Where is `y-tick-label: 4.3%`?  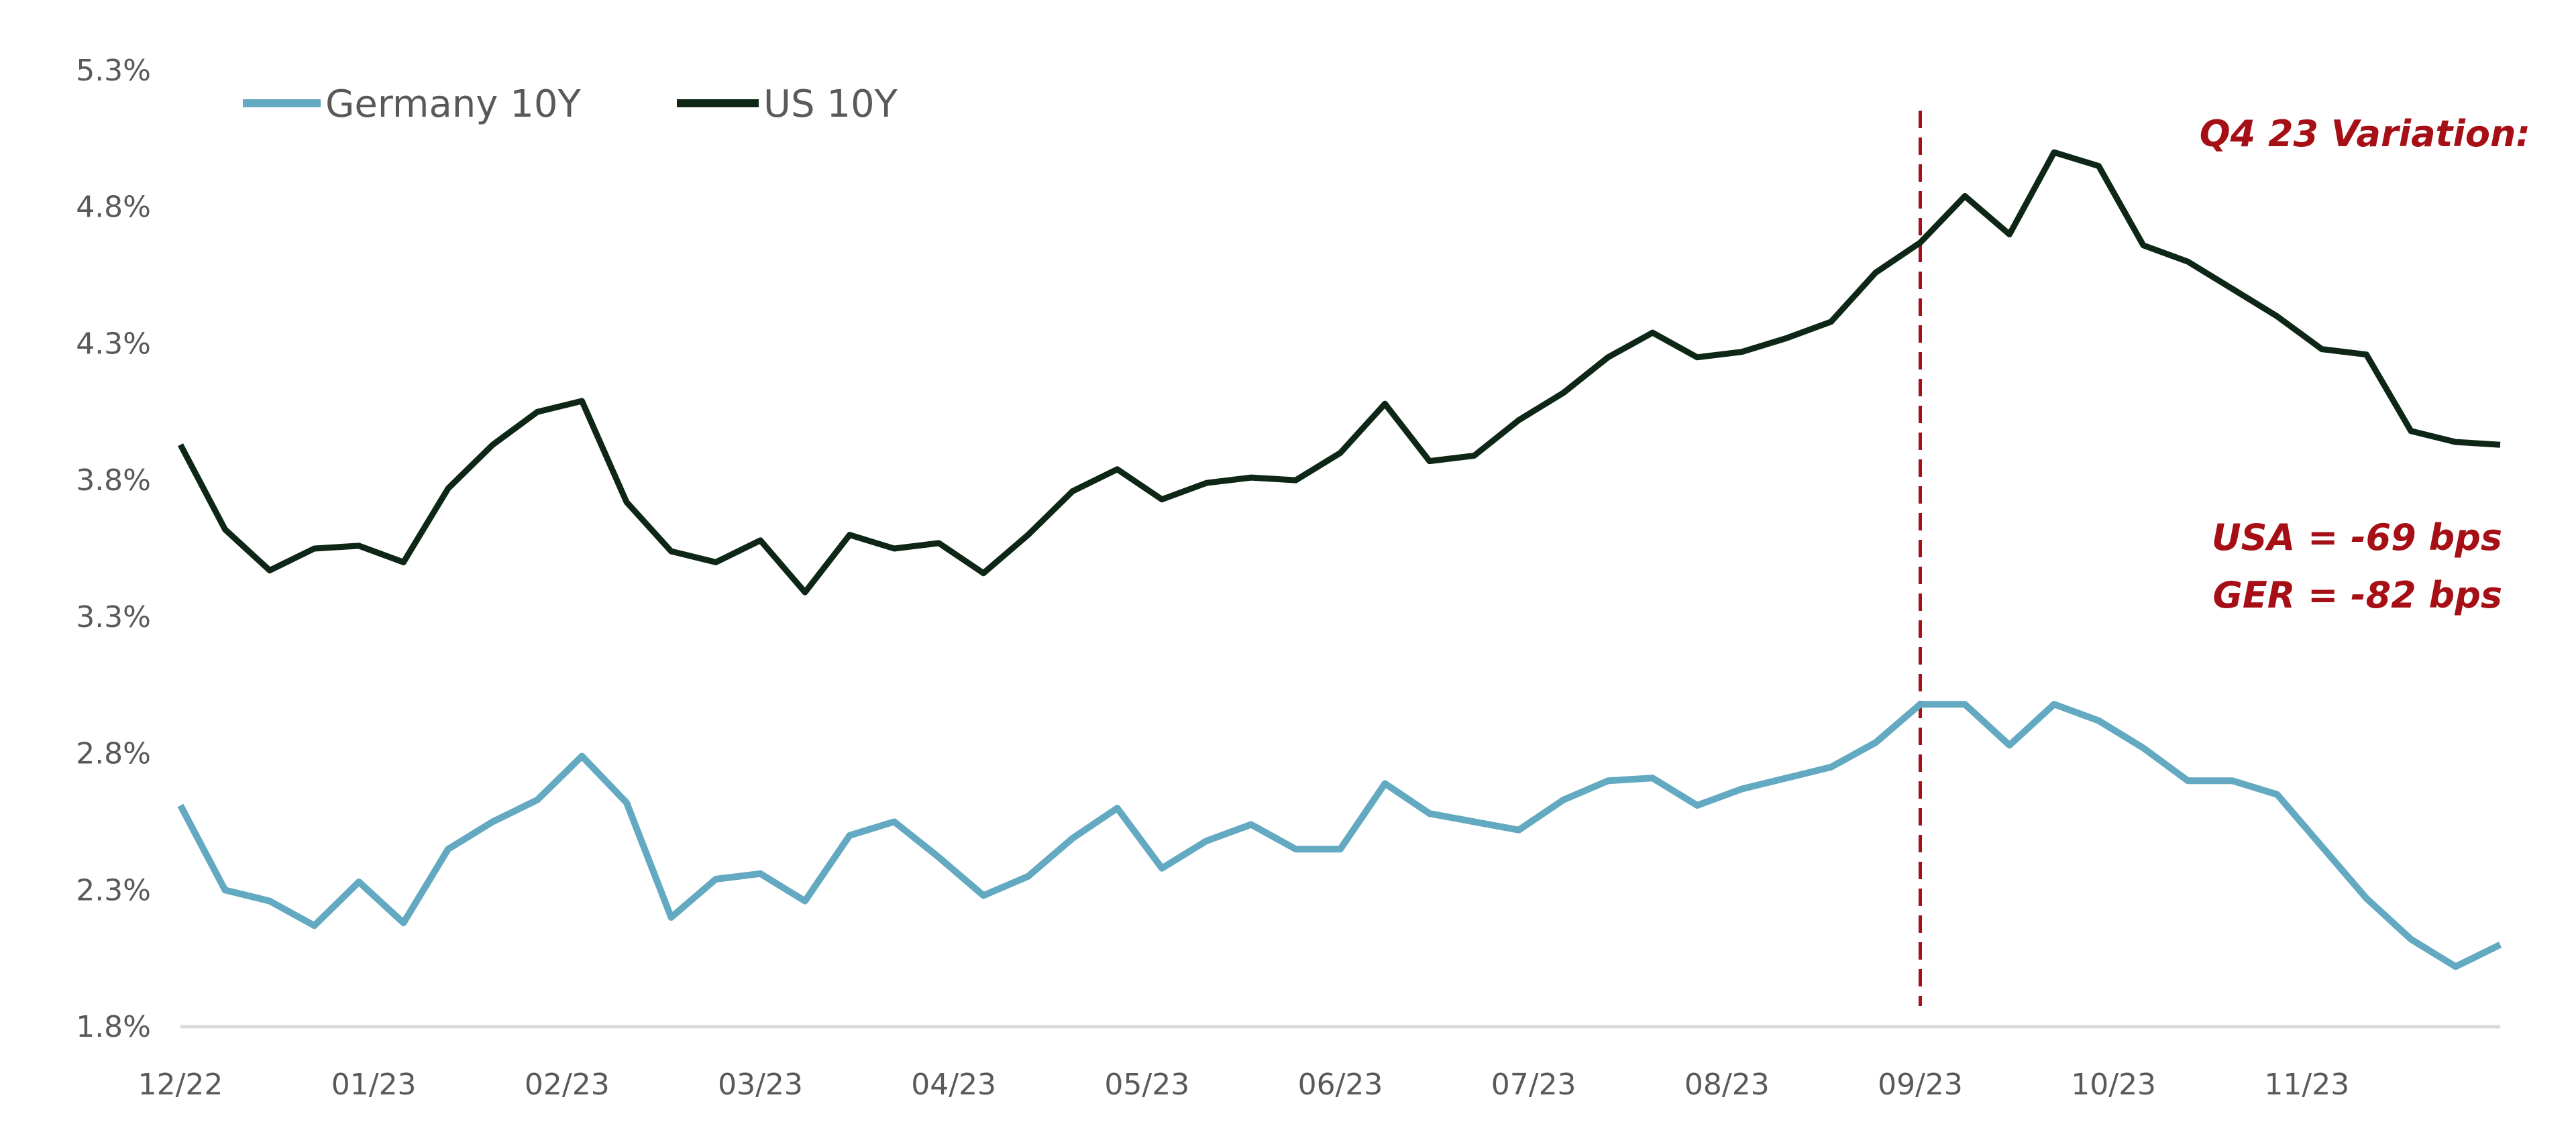 y-tick-label: 4.3% is located at coordinates (113, 344).